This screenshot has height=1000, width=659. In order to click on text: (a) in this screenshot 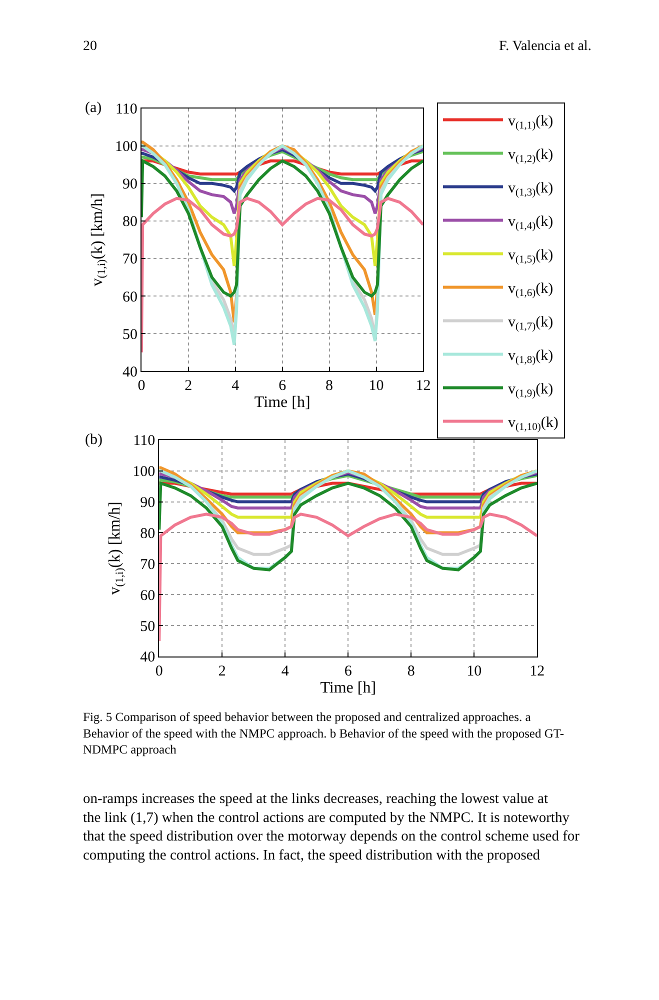, I will do `click(93, 108)`.